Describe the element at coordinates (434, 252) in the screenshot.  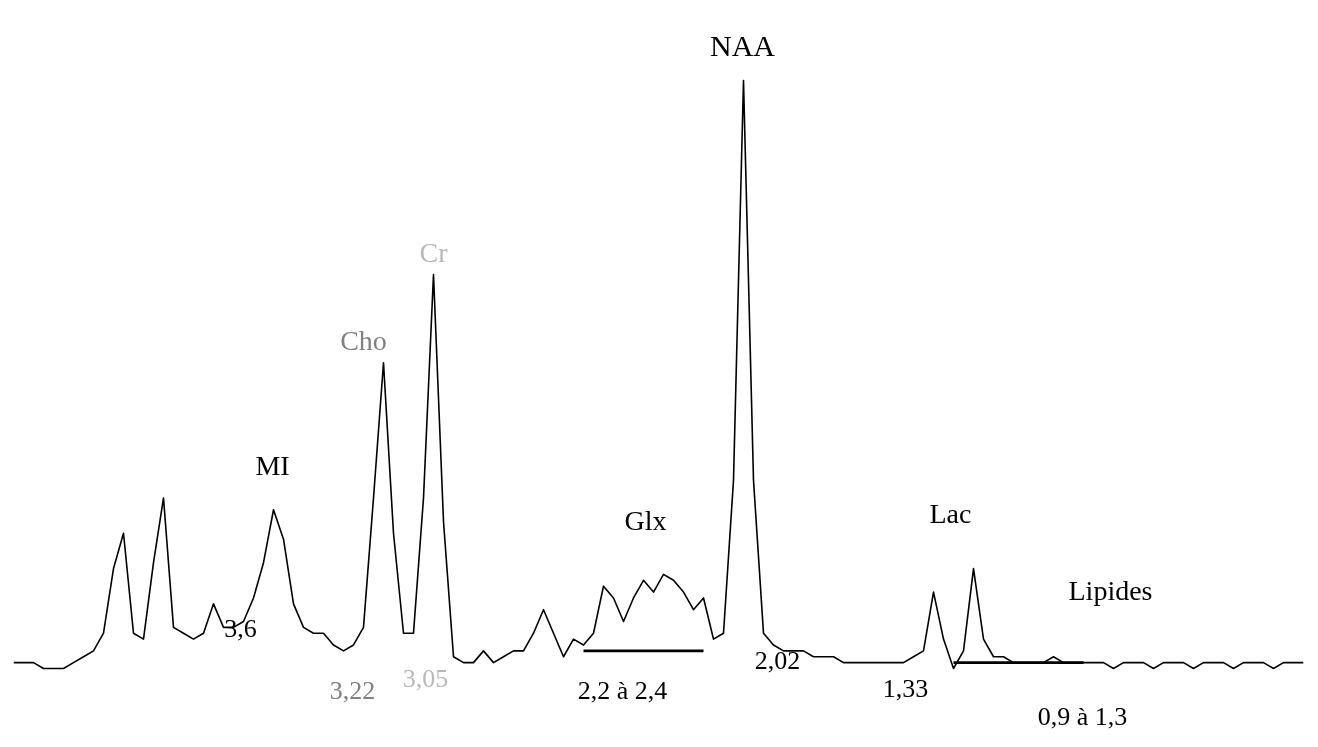
I see `annotation: Cr` at that location.